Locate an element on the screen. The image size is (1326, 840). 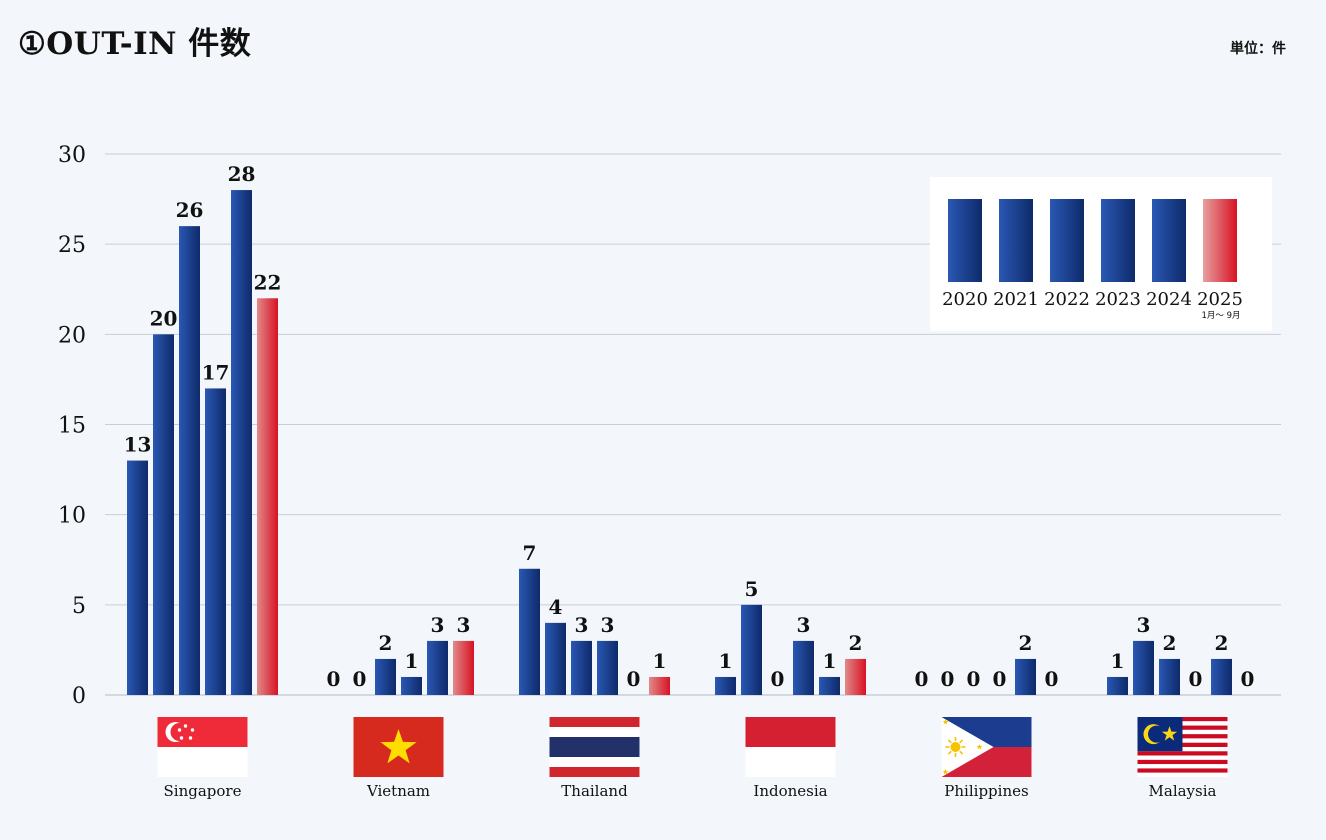
y-tick-label: 0 is located at coordinates (79, 696).